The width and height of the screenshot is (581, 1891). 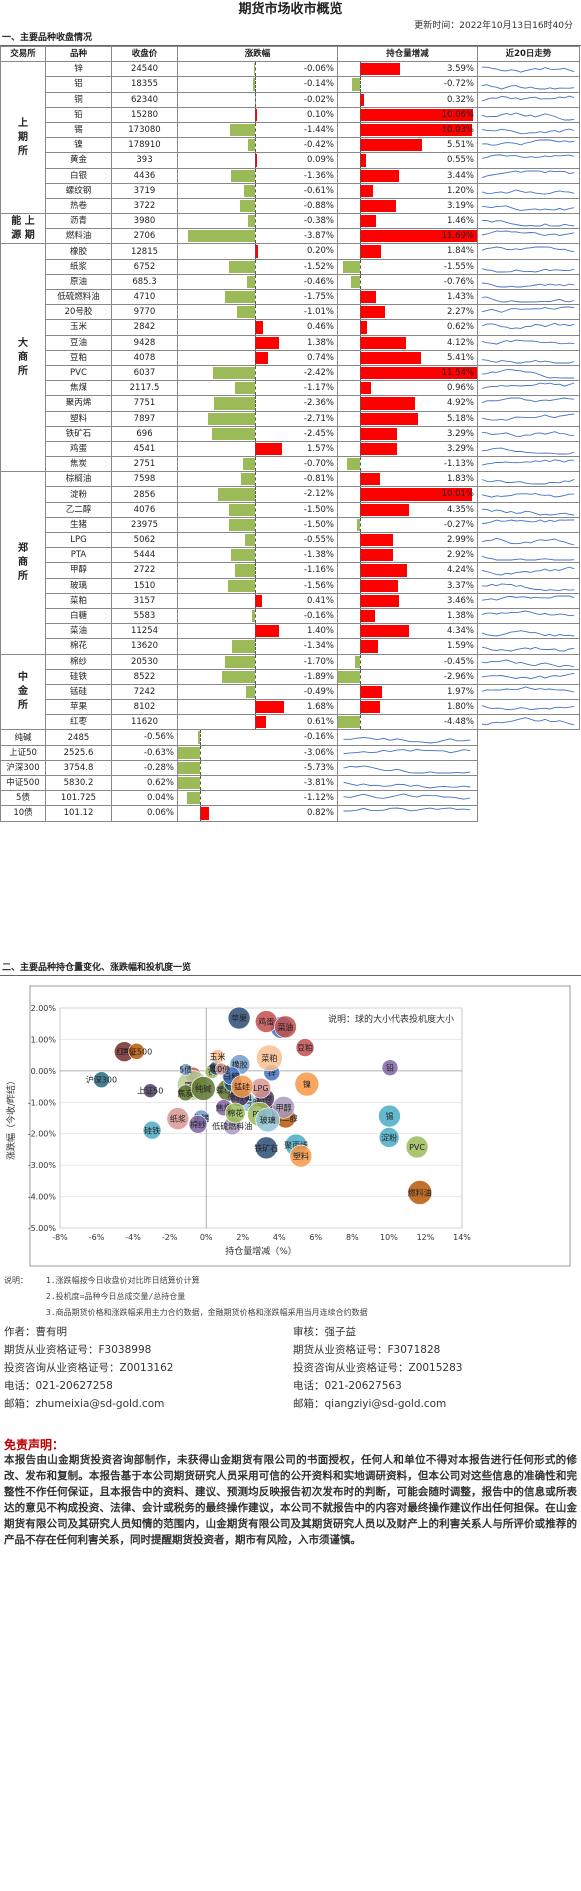 I want to click on close-price: 6752, so click(x=144, y=266).